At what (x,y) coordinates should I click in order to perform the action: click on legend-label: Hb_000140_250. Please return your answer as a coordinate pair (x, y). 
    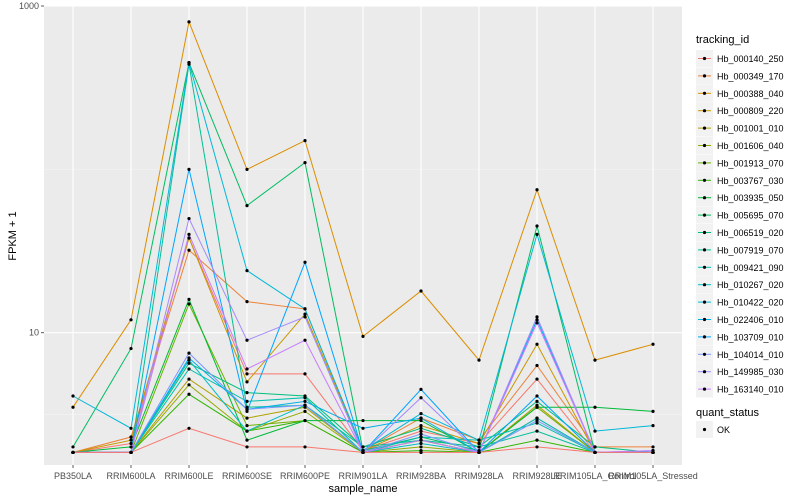
    Looking at the image, I should click on (750, 59).